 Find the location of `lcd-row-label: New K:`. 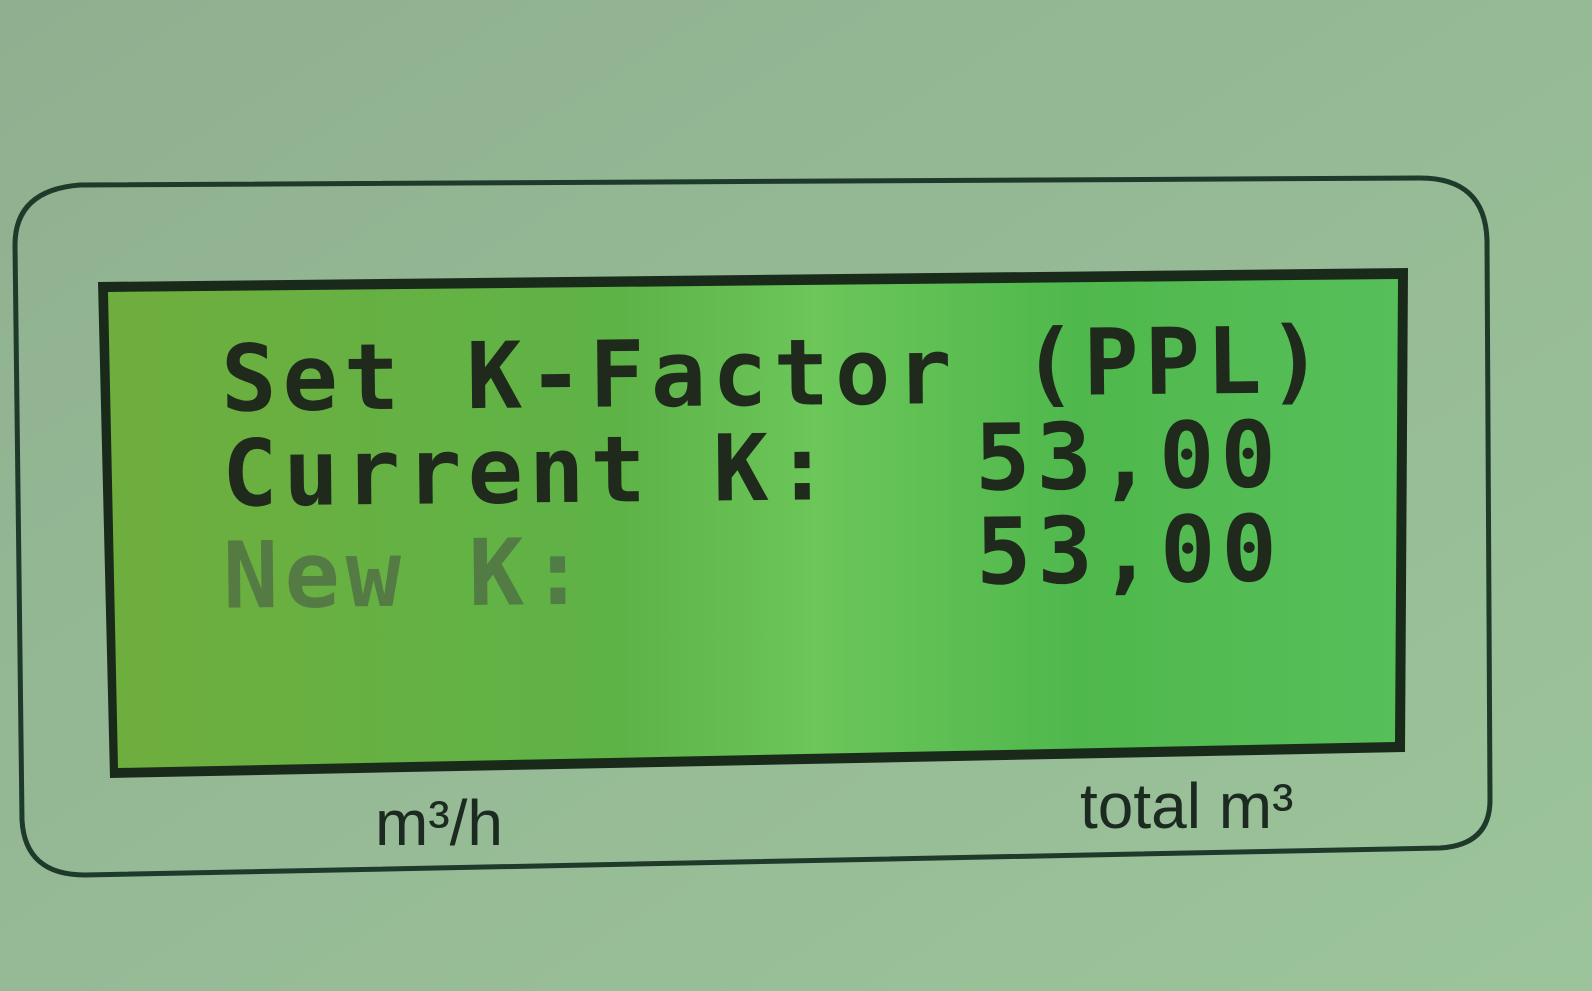

lcd-row-label: New K: is located at coordinates (407, 574).